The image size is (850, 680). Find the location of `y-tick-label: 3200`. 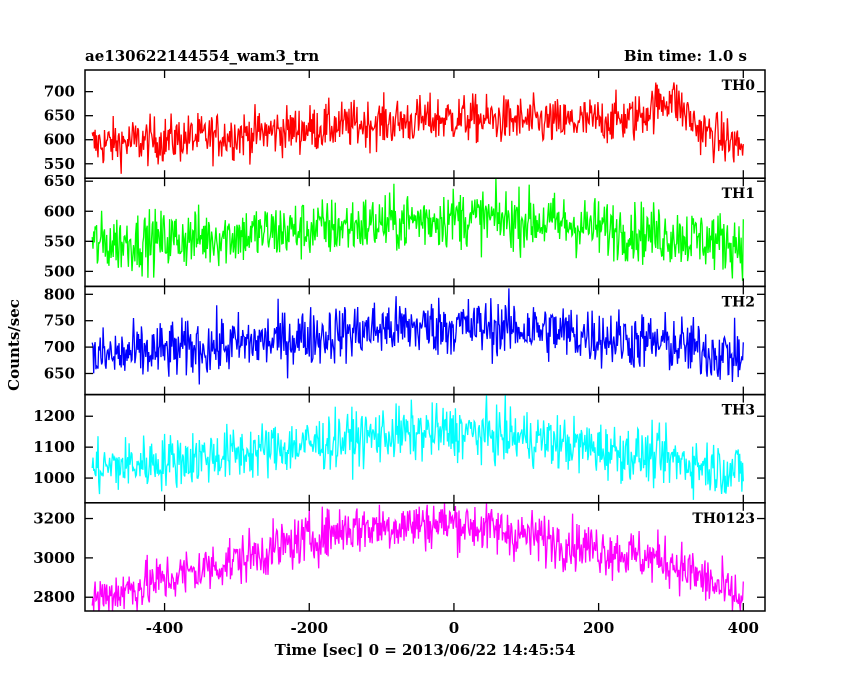

y-tick-label: 3200 is located at coordinates (54, 519).